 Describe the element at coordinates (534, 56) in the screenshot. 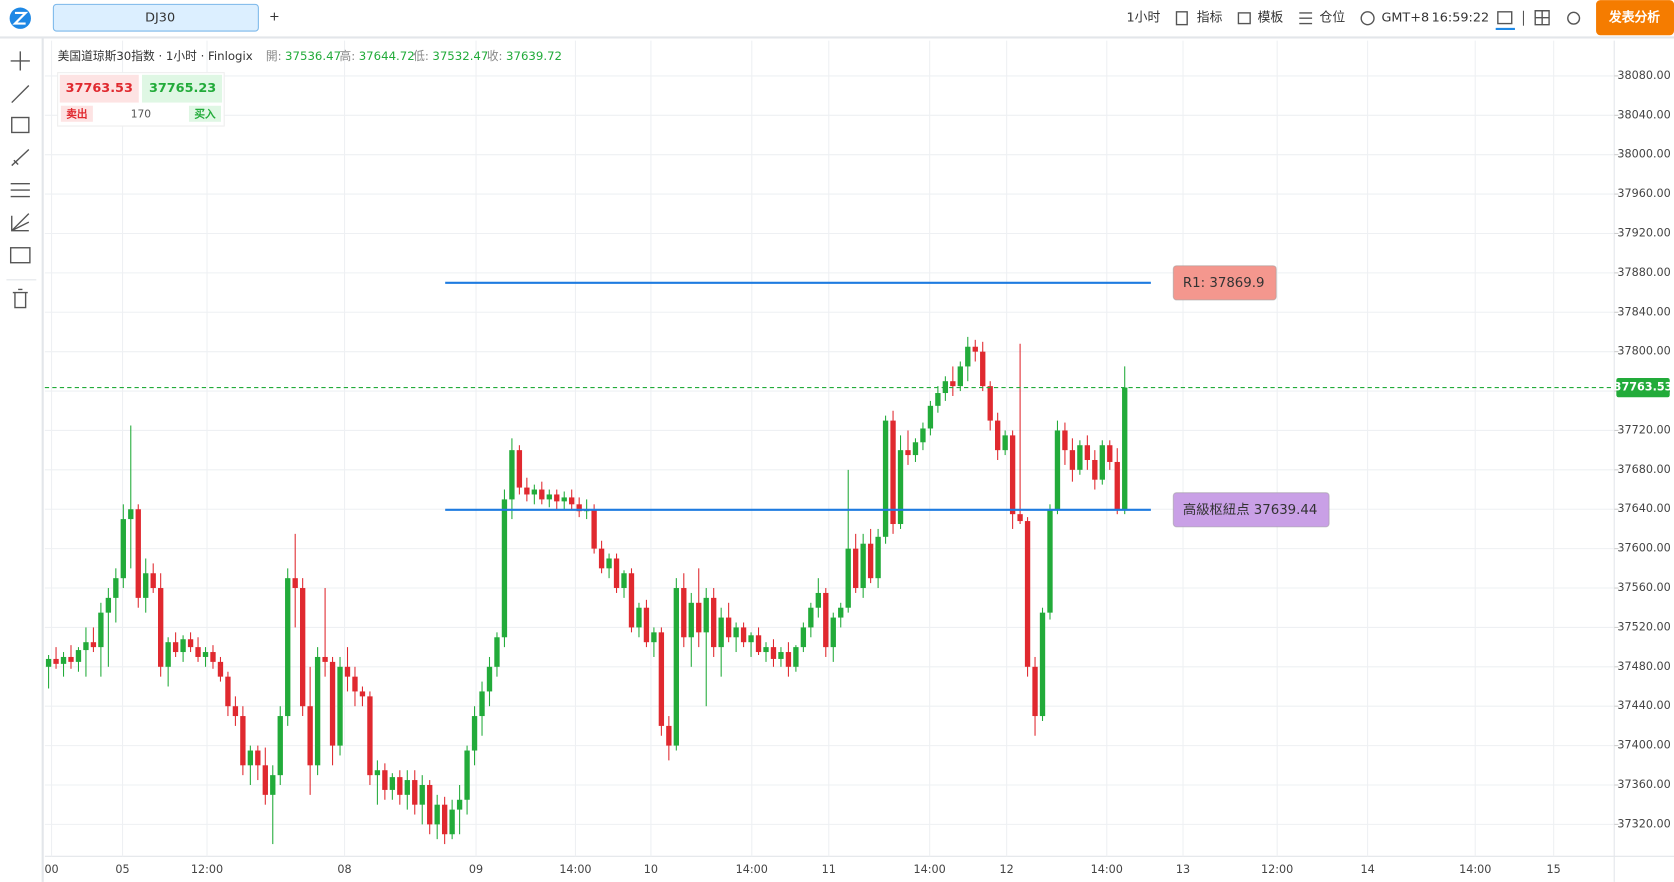

I see `close-value: 37639.72` at that location.